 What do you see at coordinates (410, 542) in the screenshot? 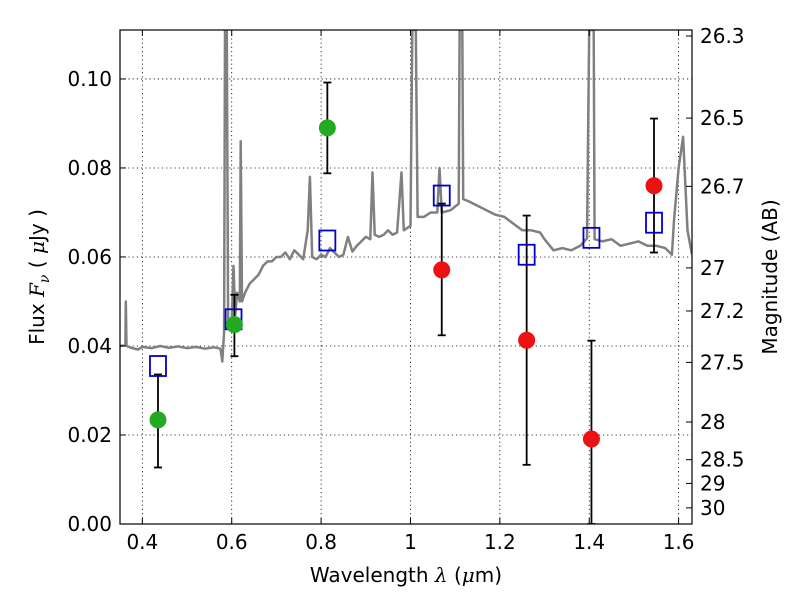
I see `x-tick-label: 1` at bounding box center [410, 542].